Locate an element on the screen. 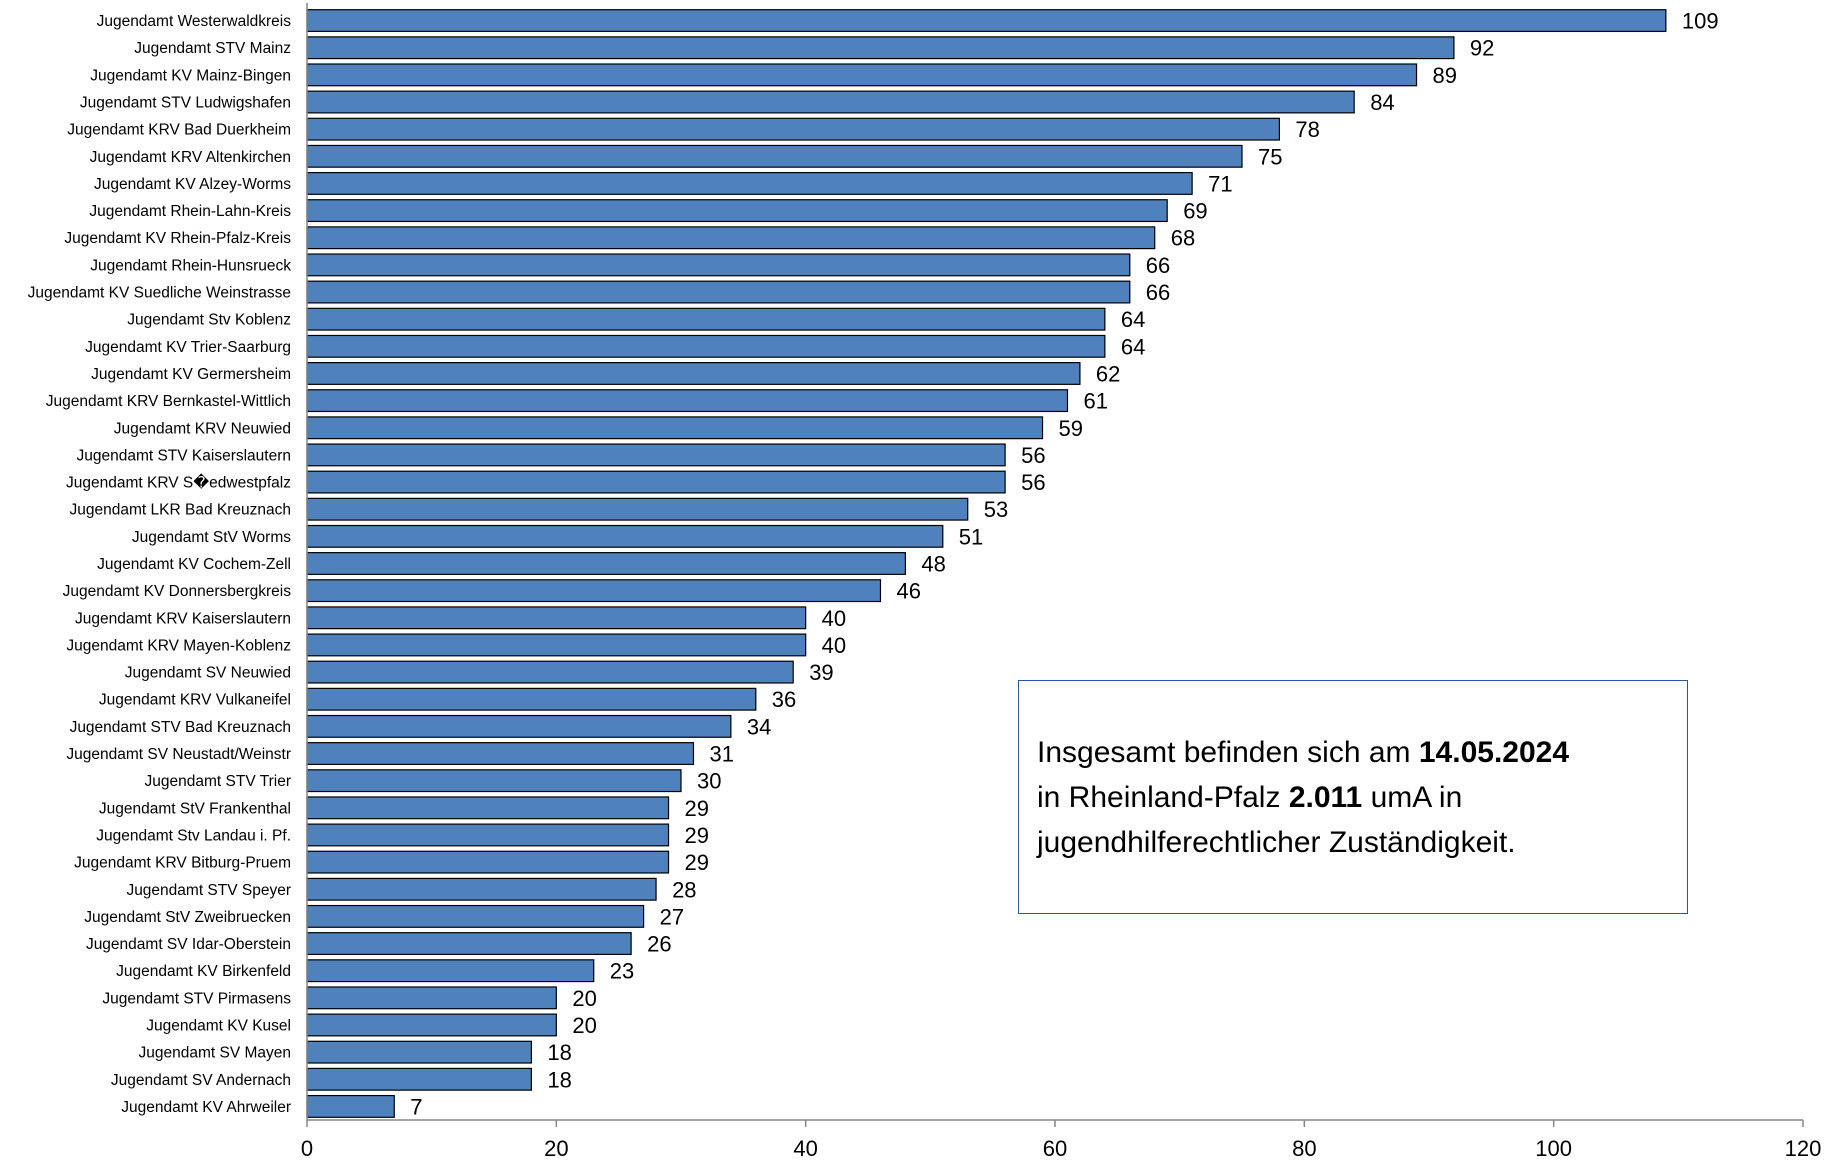 This screenshot has height=1166, width=1827. category-label: Jugendamt Rhein-Hunsrueck is located at coordinates (190, 265).